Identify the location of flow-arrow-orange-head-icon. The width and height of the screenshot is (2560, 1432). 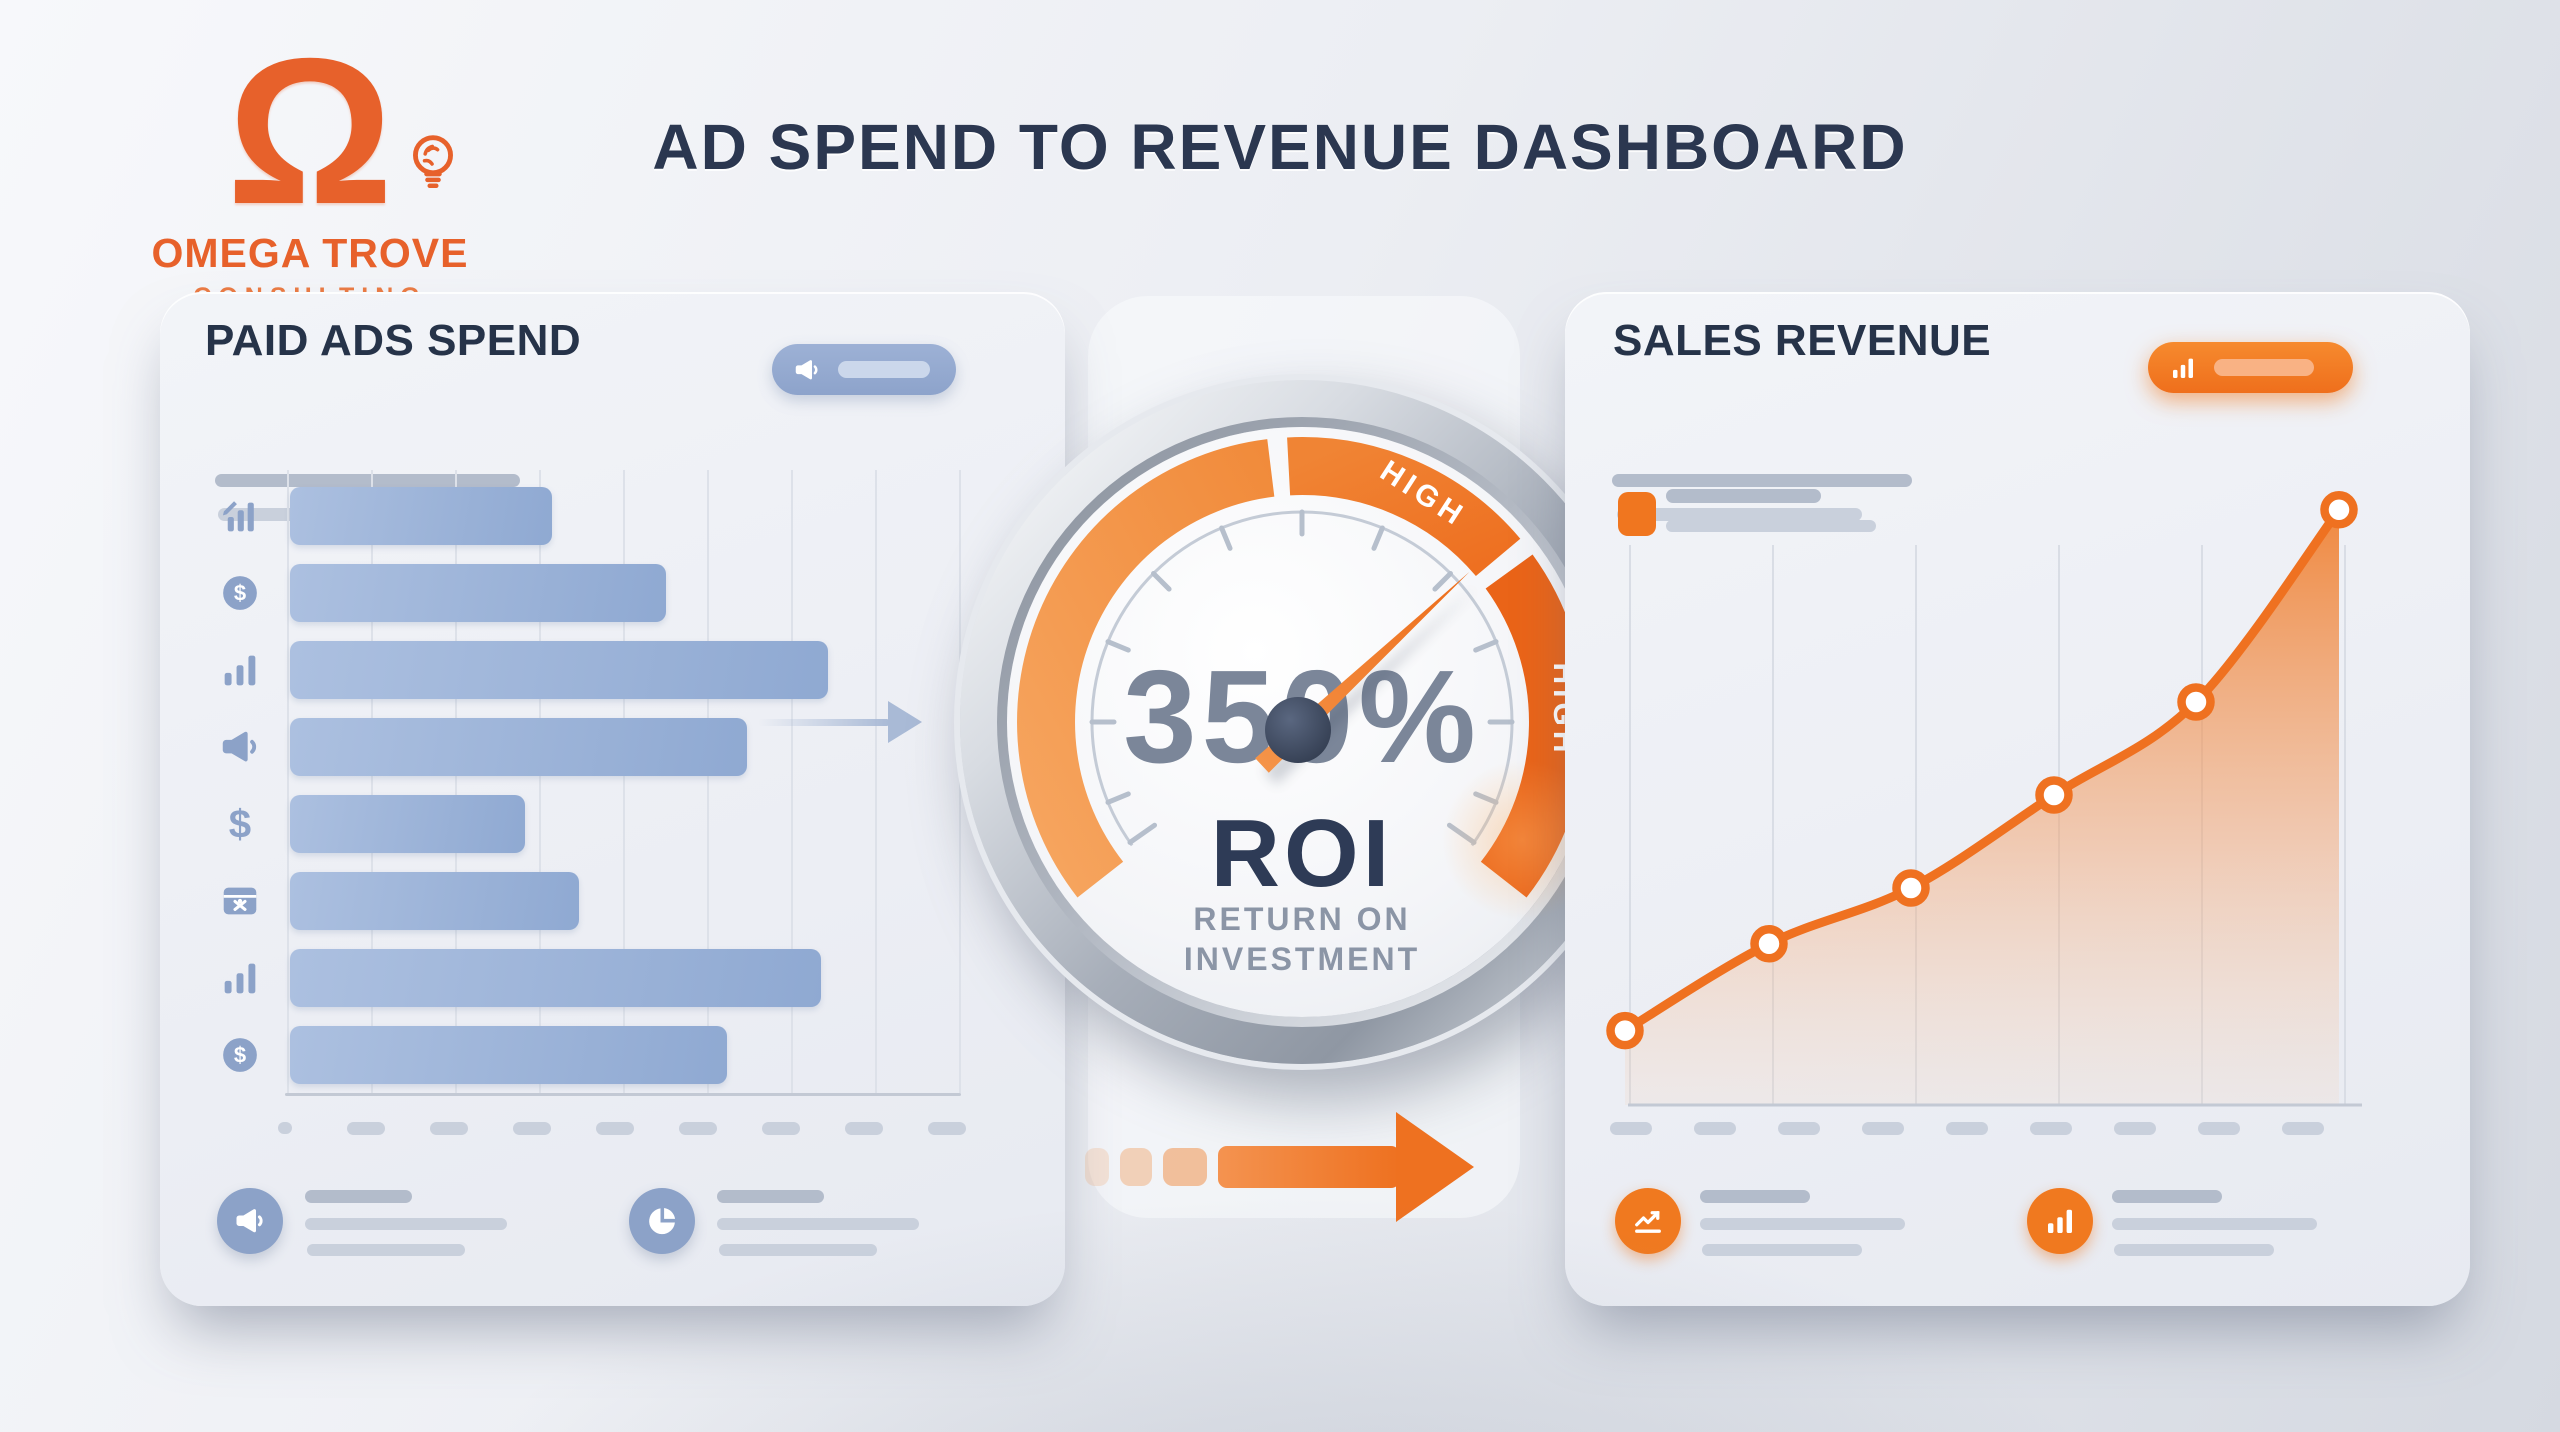
(1435, 1167).